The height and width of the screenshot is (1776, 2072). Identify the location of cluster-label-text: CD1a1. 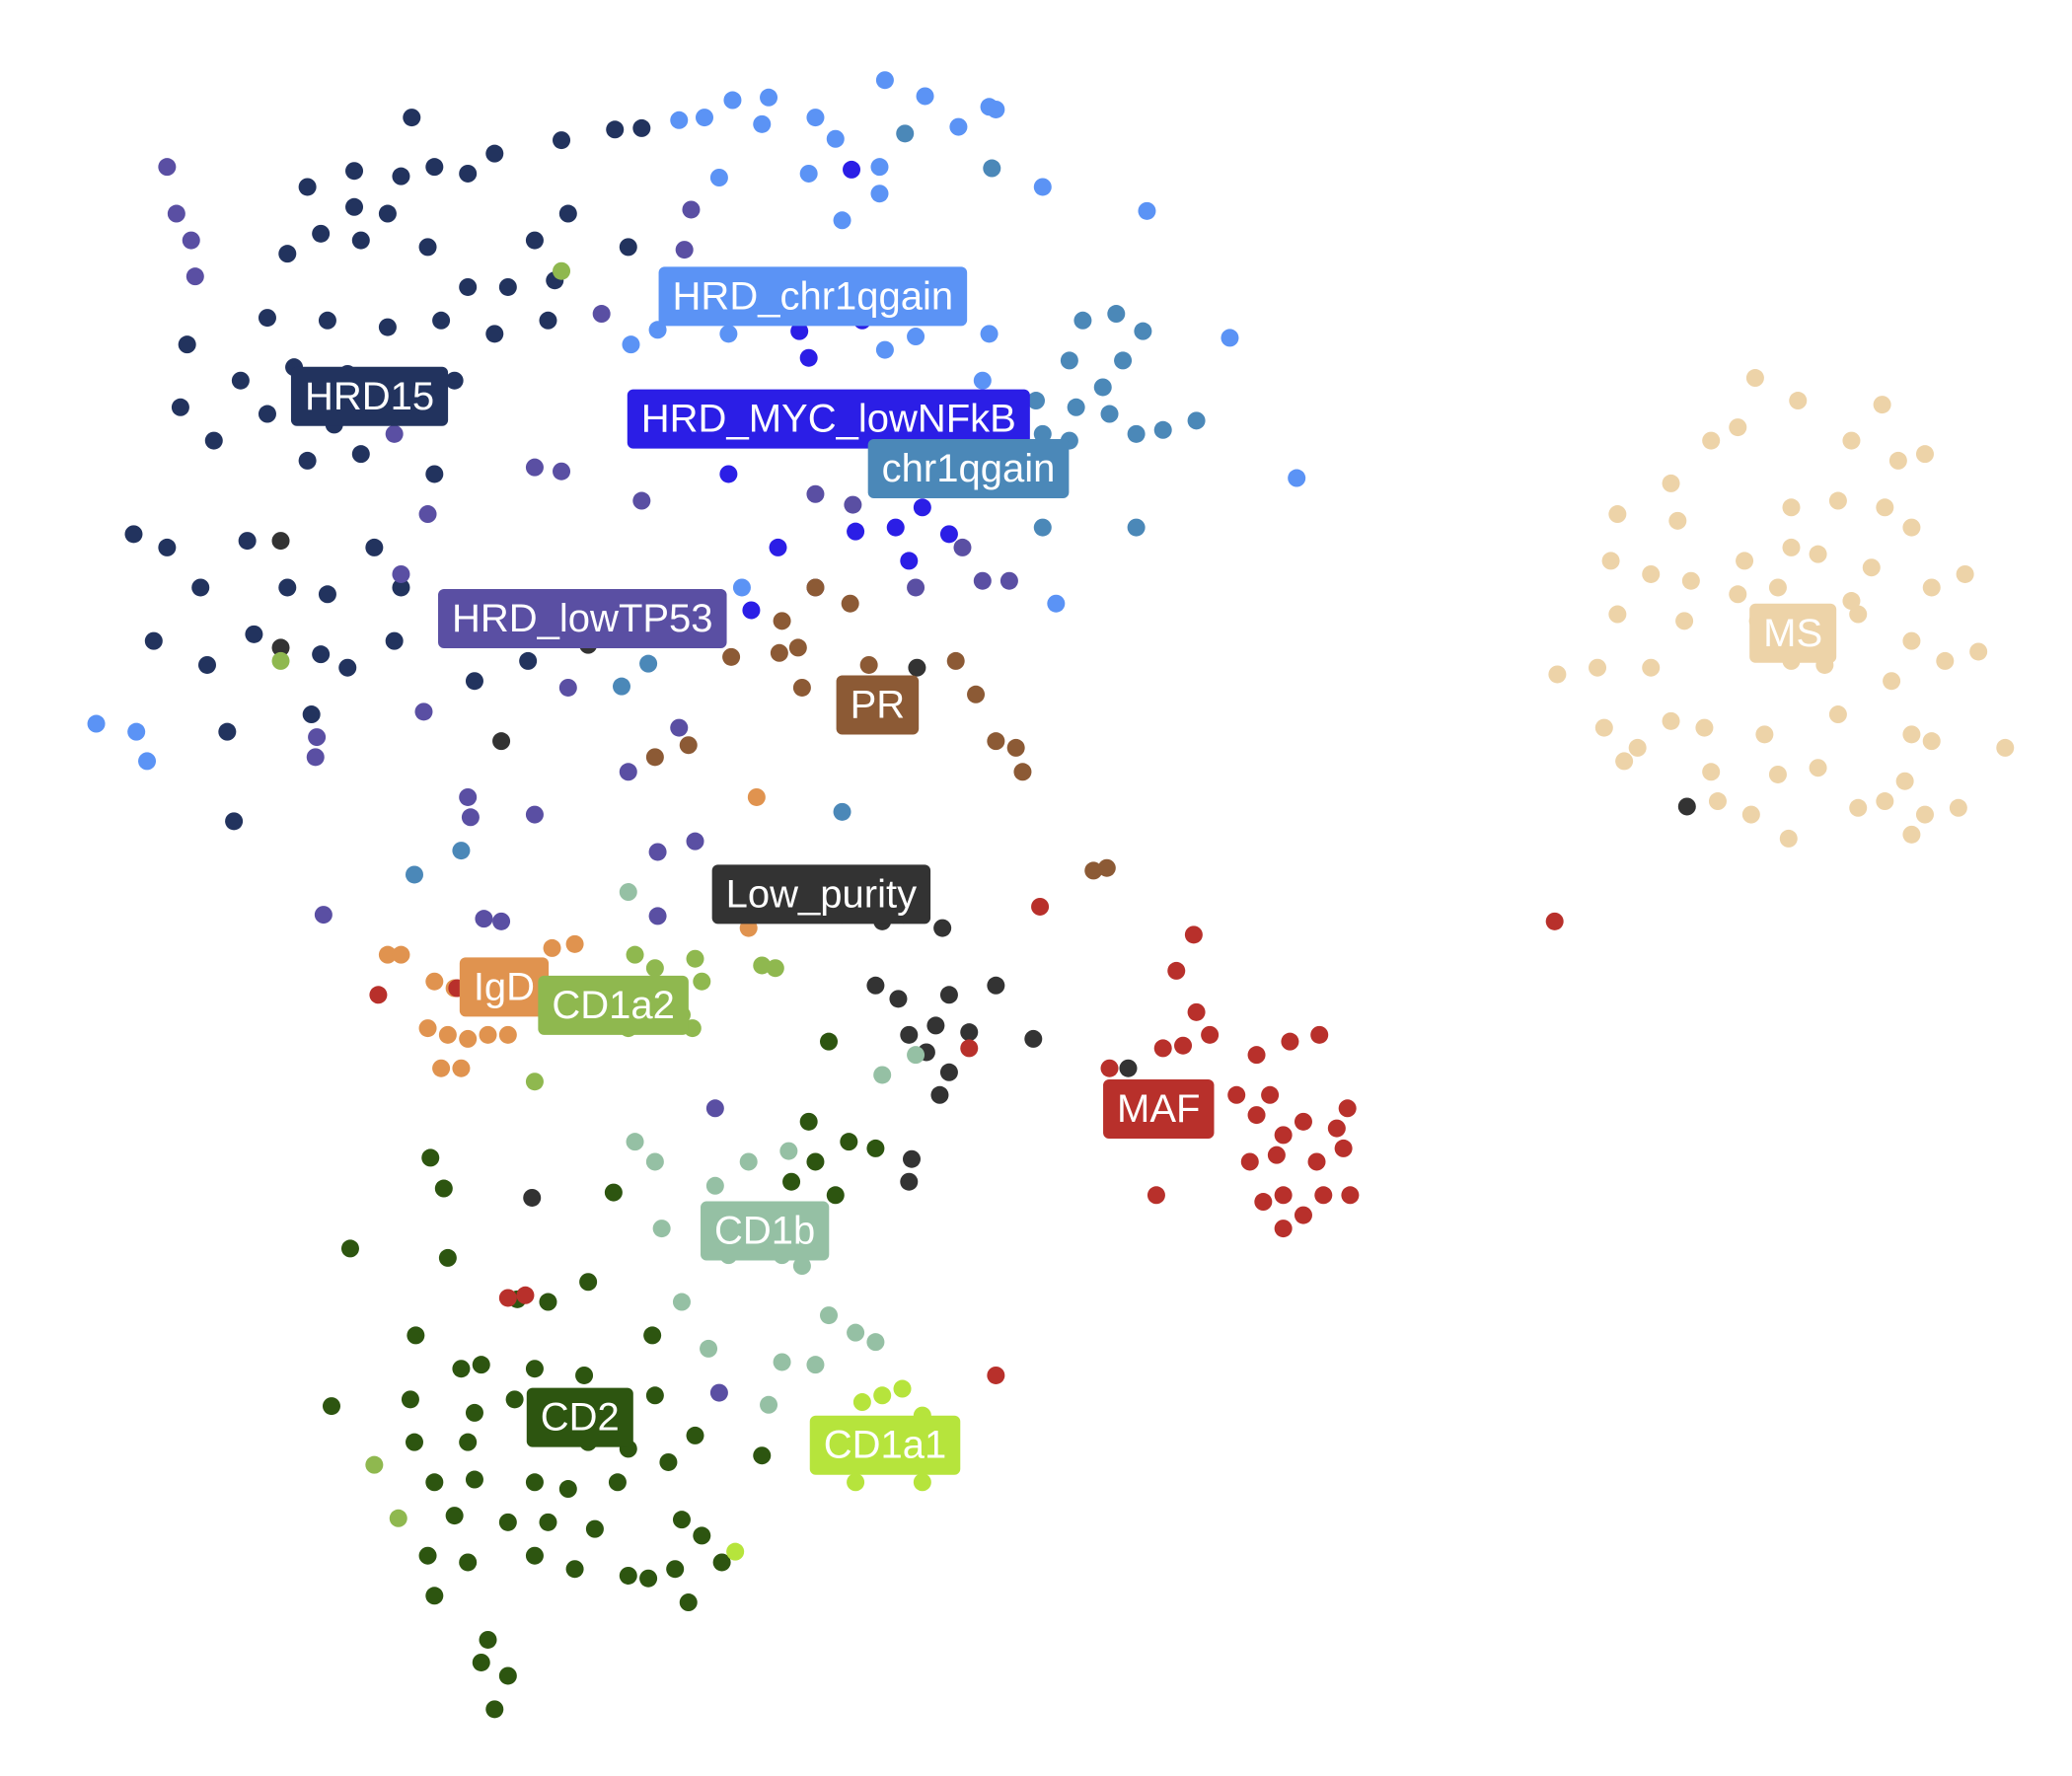
(886, 1446).